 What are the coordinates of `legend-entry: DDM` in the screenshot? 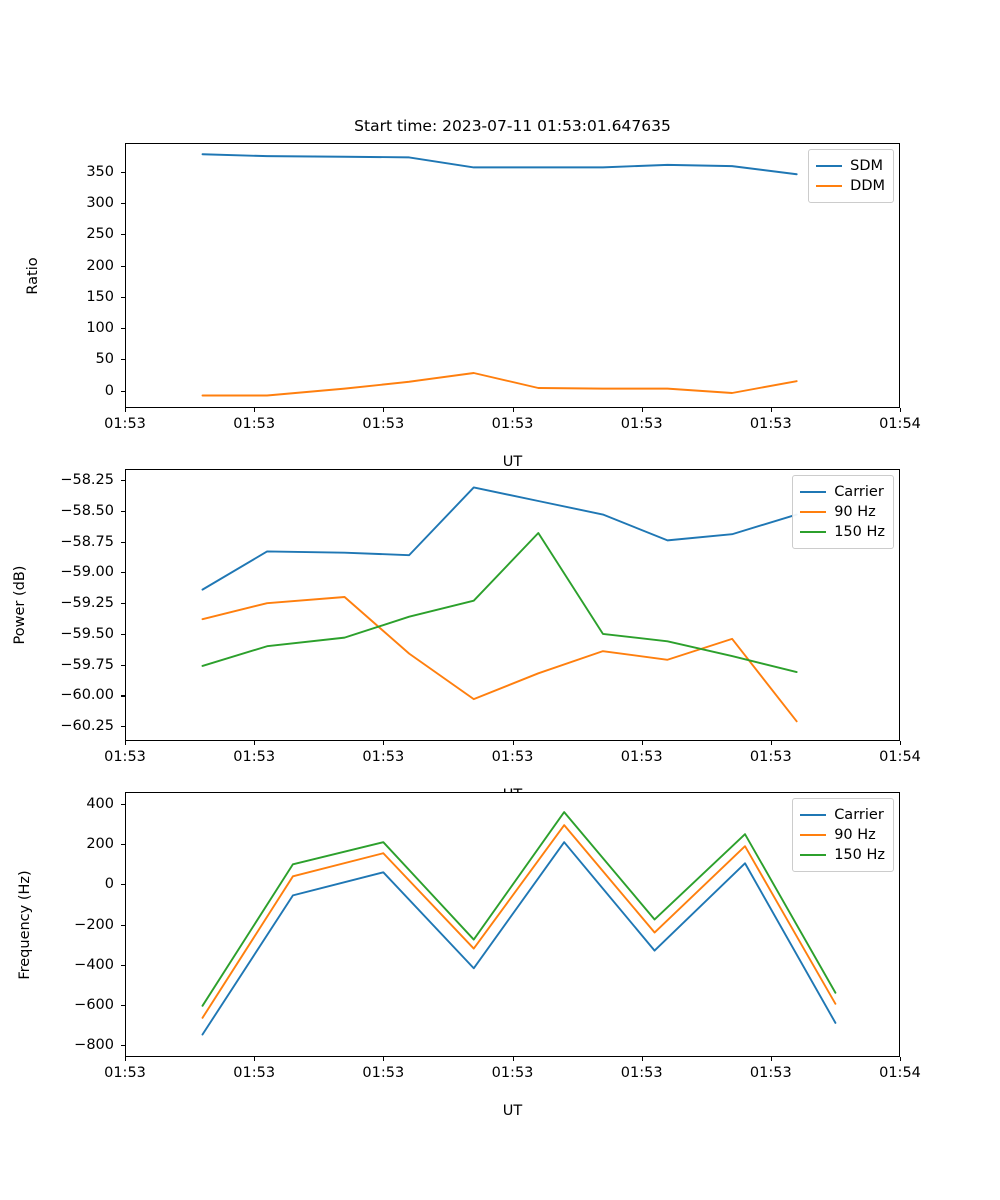 It's located at (850, 186).